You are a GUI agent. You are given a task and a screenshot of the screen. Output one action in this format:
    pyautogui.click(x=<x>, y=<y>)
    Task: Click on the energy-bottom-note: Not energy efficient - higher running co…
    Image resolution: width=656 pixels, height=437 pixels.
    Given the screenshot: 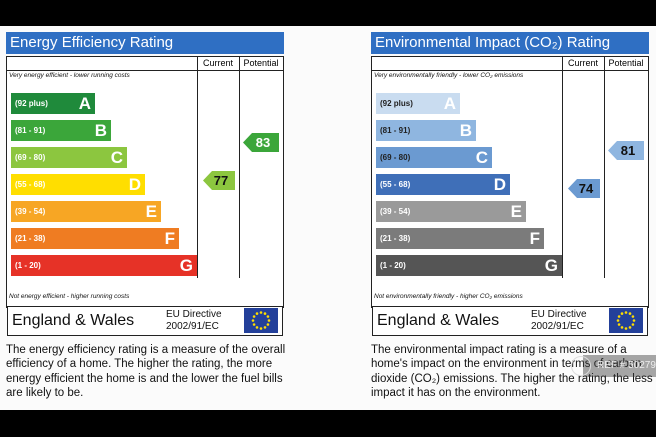 What is the action you would take?
    pyautogui.click(x=69, y=296)
    